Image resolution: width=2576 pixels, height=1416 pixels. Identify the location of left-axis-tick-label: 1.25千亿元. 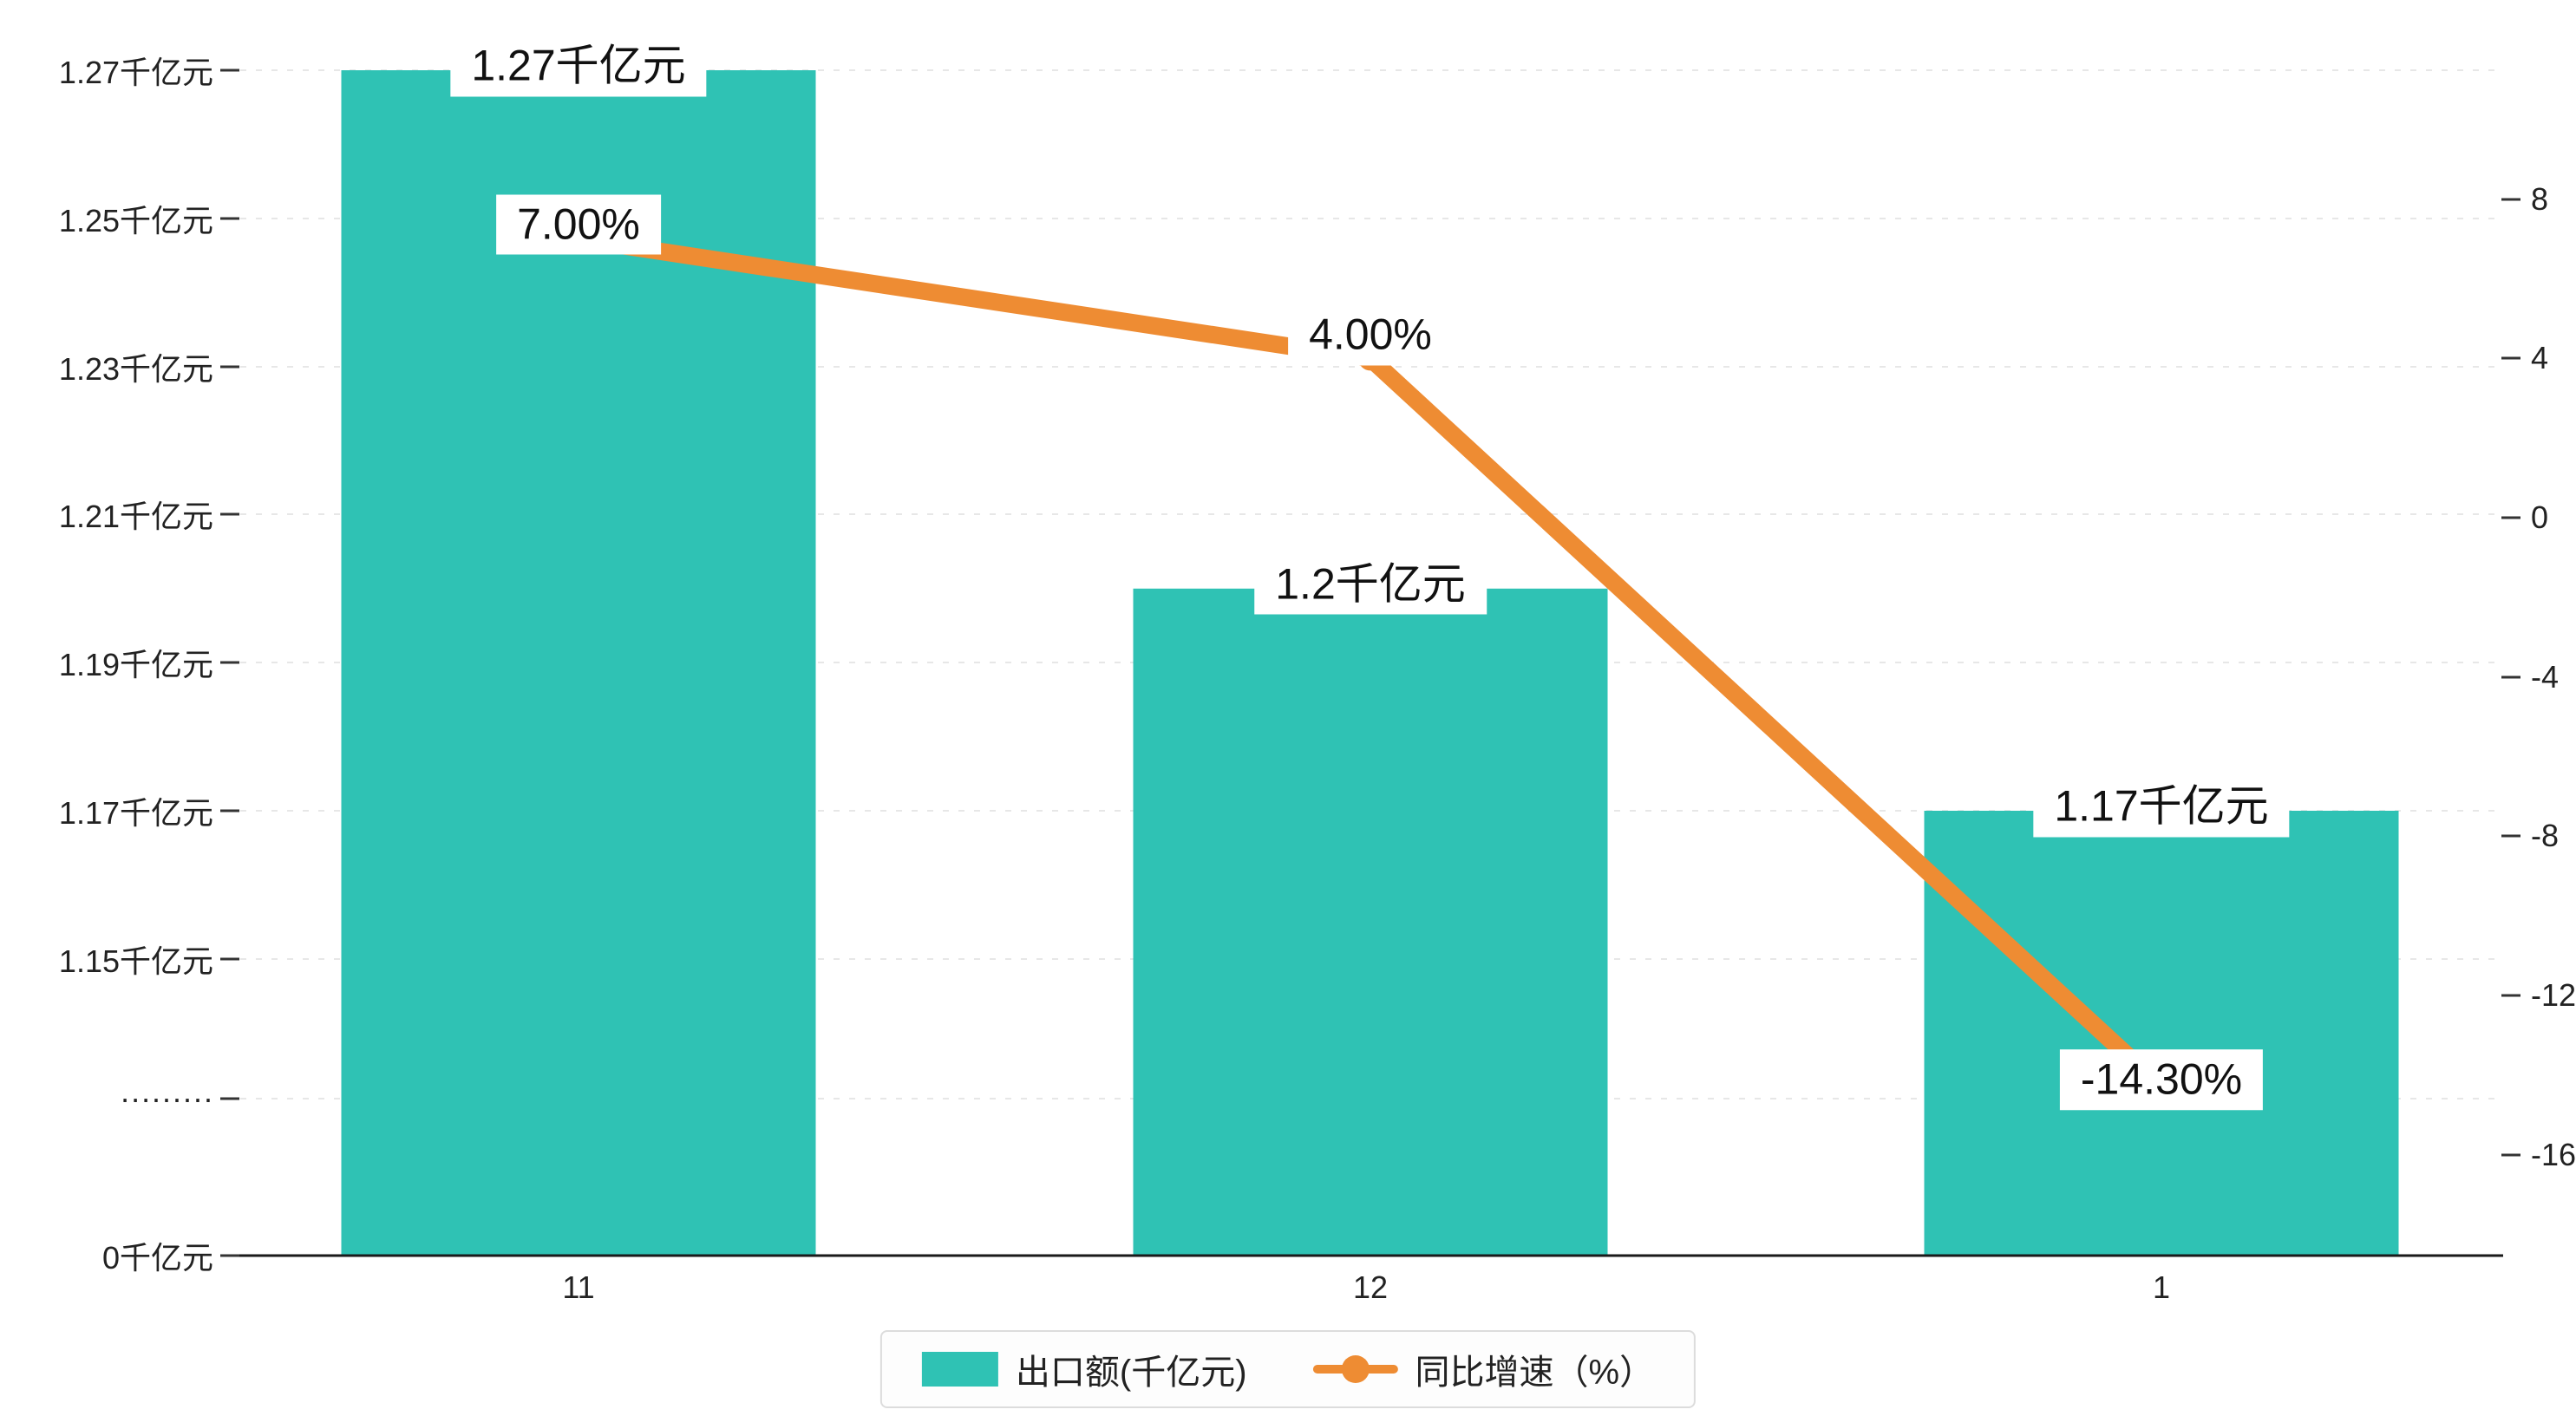
(135, 221).